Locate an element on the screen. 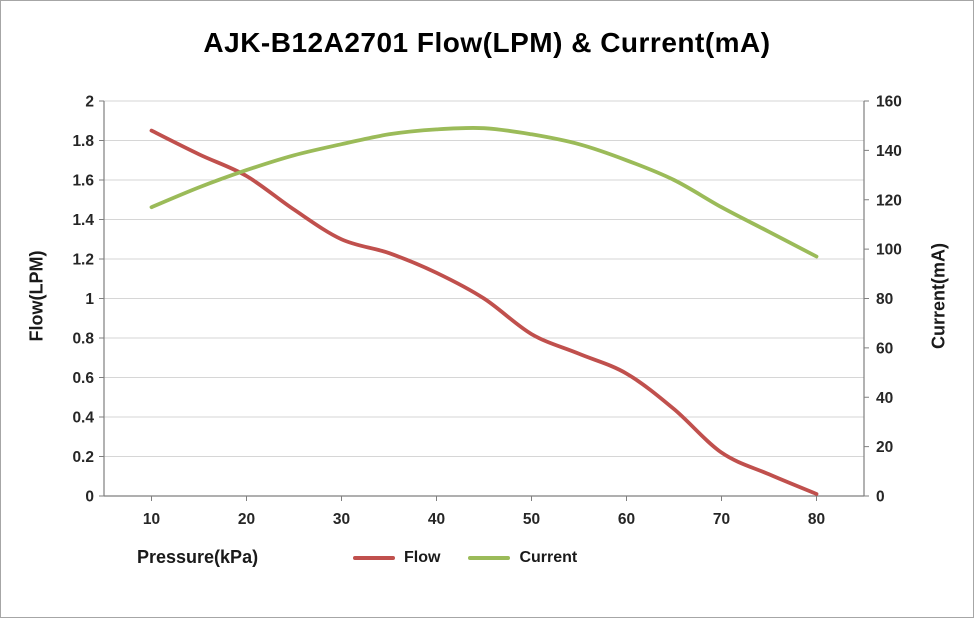  flow-line-swatch is located at coordinates (374, 558).